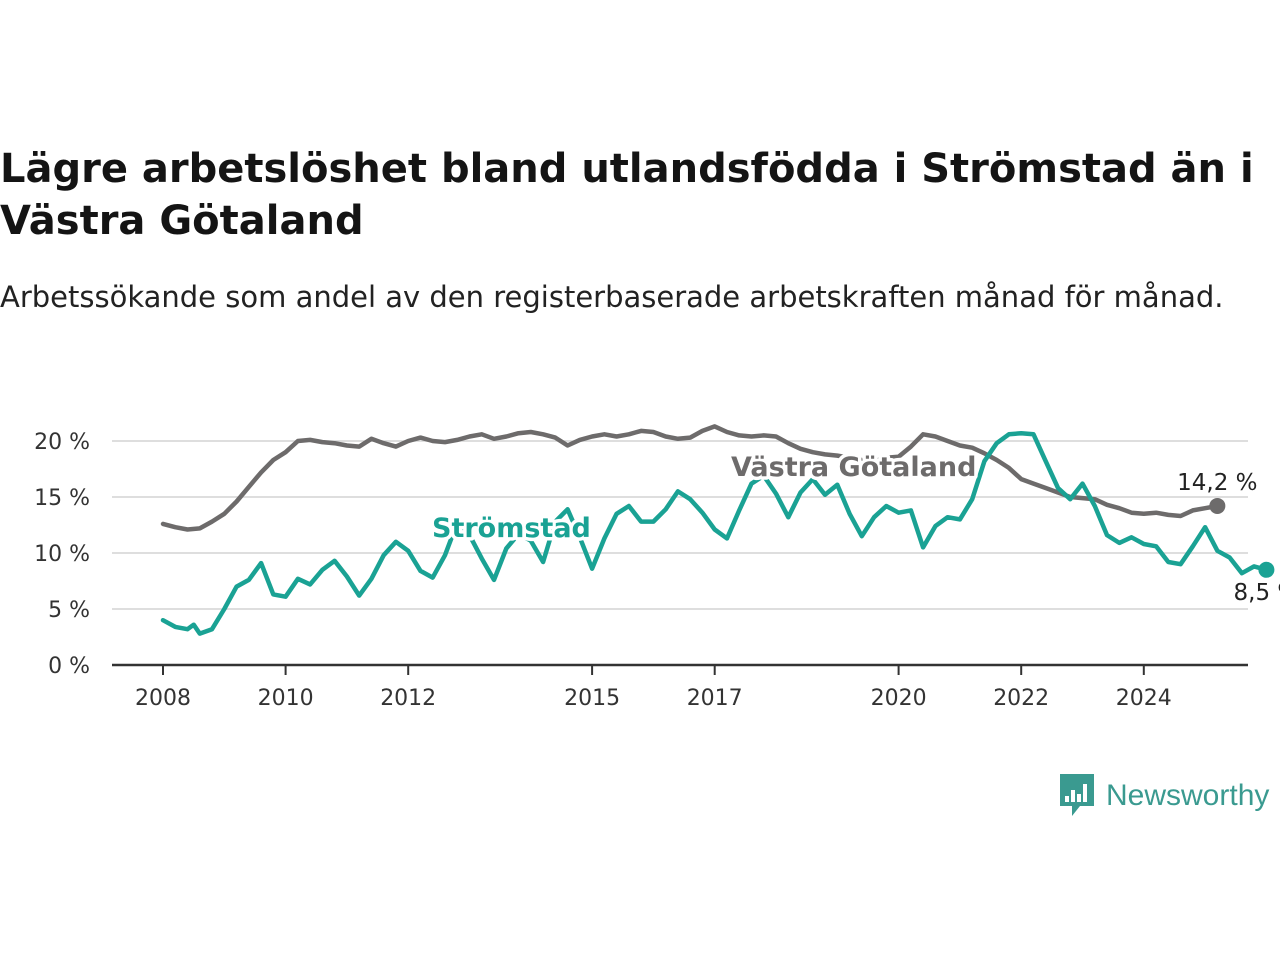 Image resolution: width=1280 pixels, height=960 pixels. Describe the element at coordinates (1266, 569) in the screenshot. I see `end-marker-stromstad` at that location.